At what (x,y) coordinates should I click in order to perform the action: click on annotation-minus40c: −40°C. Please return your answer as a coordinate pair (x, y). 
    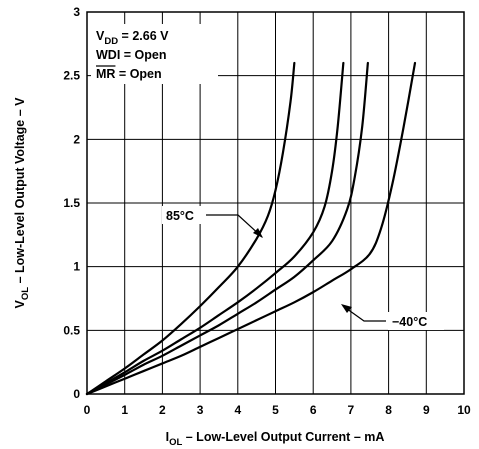
    Looking at the image, I should click on (392, 317).